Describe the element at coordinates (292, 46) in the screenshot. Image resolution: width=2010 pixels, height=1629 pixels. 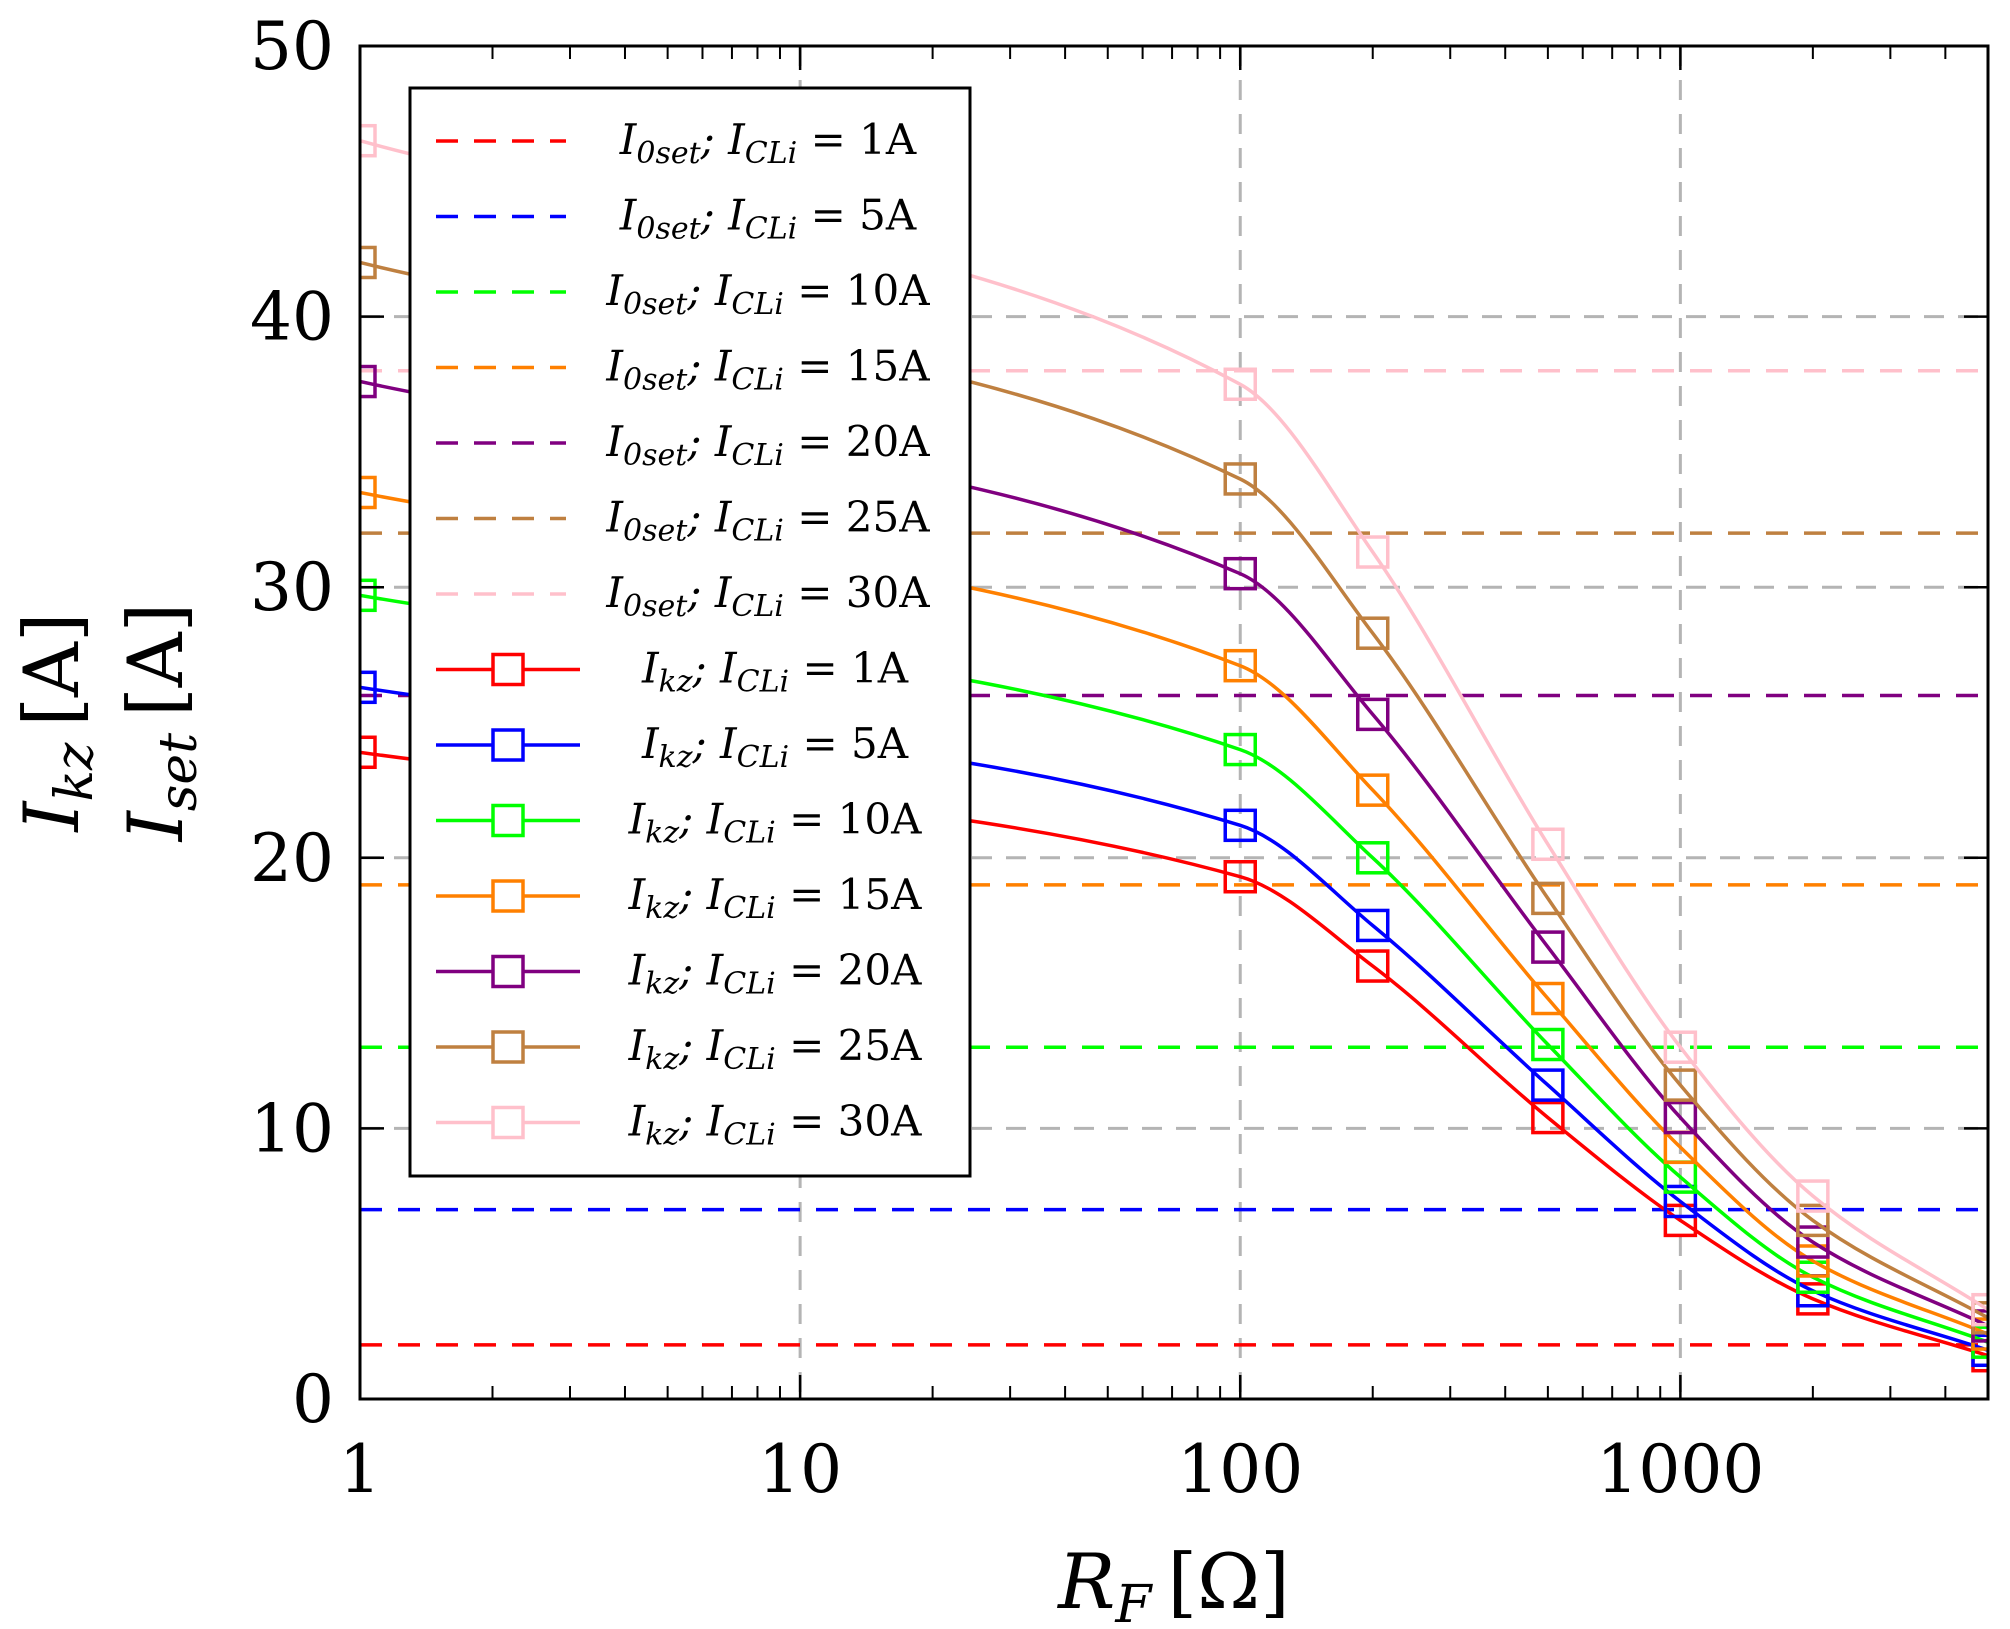
I see `y-tick-label: 50` at that location.